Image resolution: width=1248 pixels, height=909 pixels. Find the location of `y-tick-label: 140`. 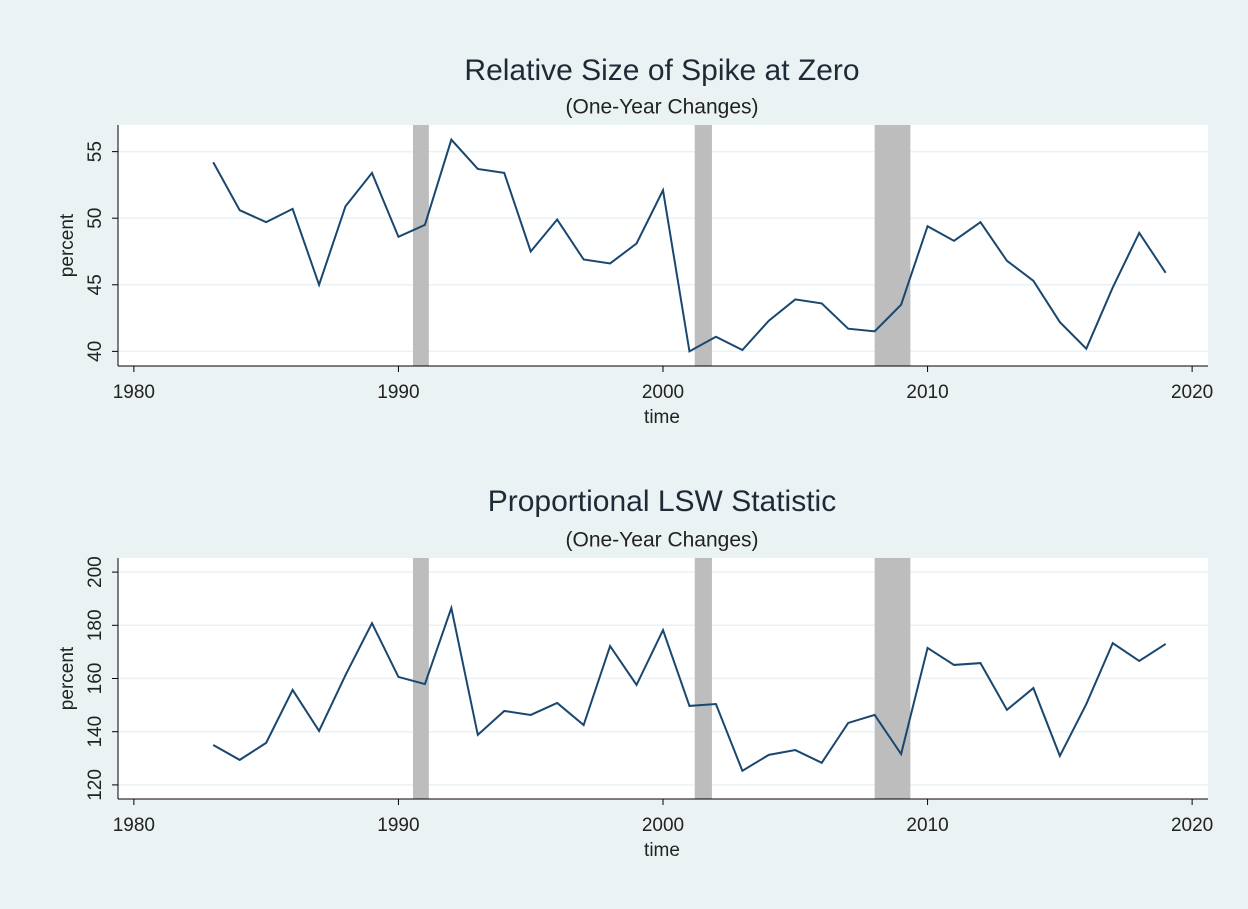

y-tick-label: 140 is located at coordinates (95, 732).